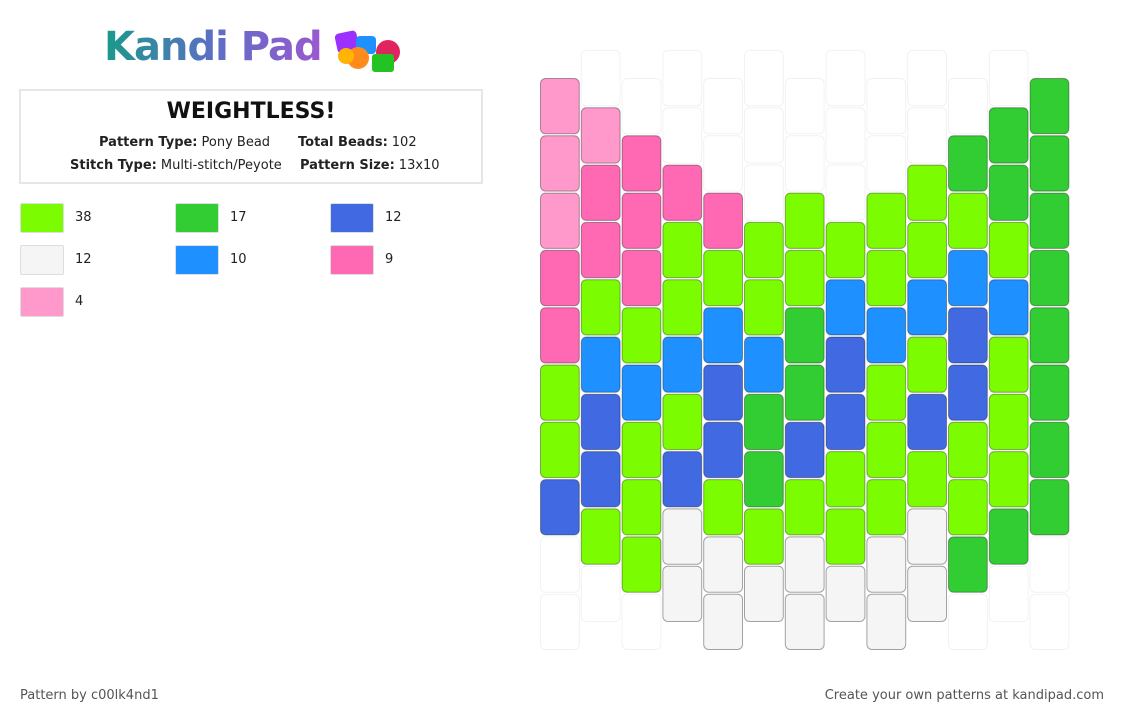  I want to click on pattern-title: WEIGHTLESS!, so click(251, 111).